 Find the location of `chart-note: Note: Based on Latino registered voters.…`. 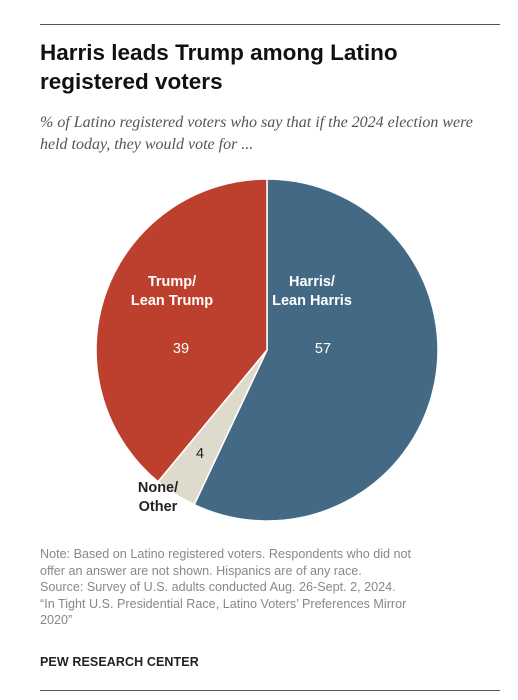

chart-note: Note: Based on Latino registered voters.… is located at coordinates (267, 587).